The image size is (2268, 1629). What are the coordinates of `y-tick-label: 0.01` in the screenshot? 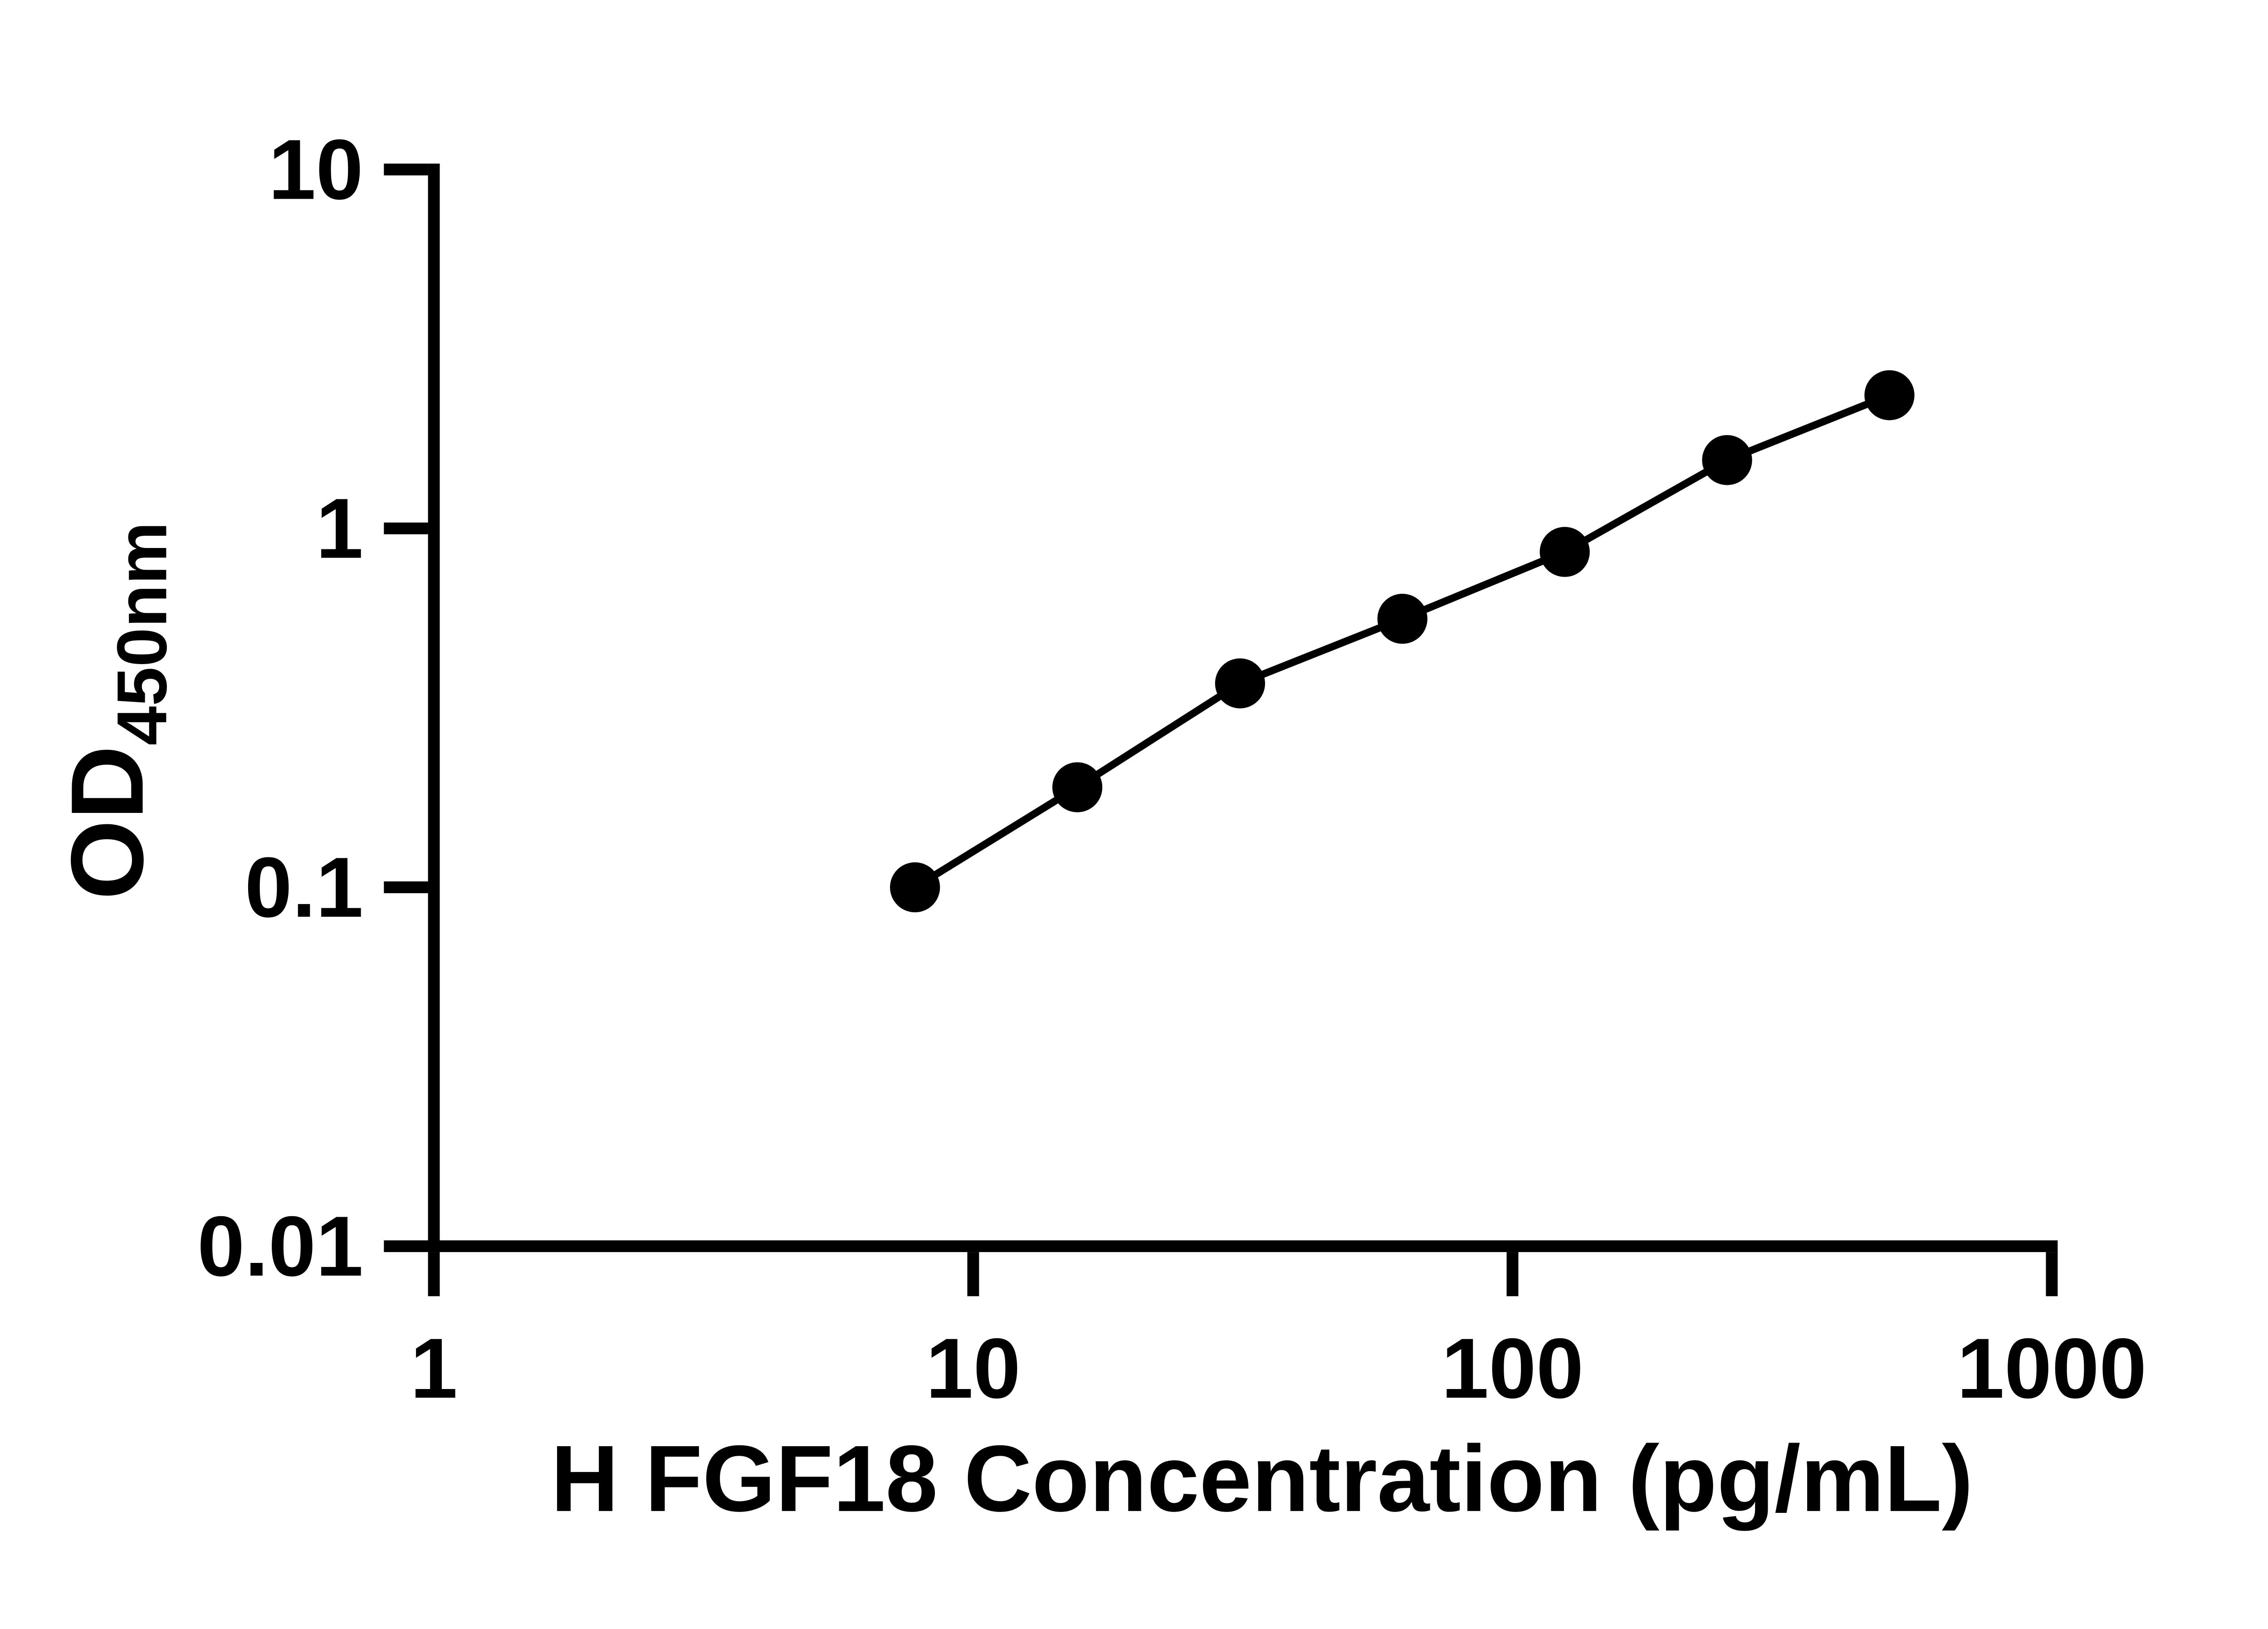 It's located at (280, 1246).